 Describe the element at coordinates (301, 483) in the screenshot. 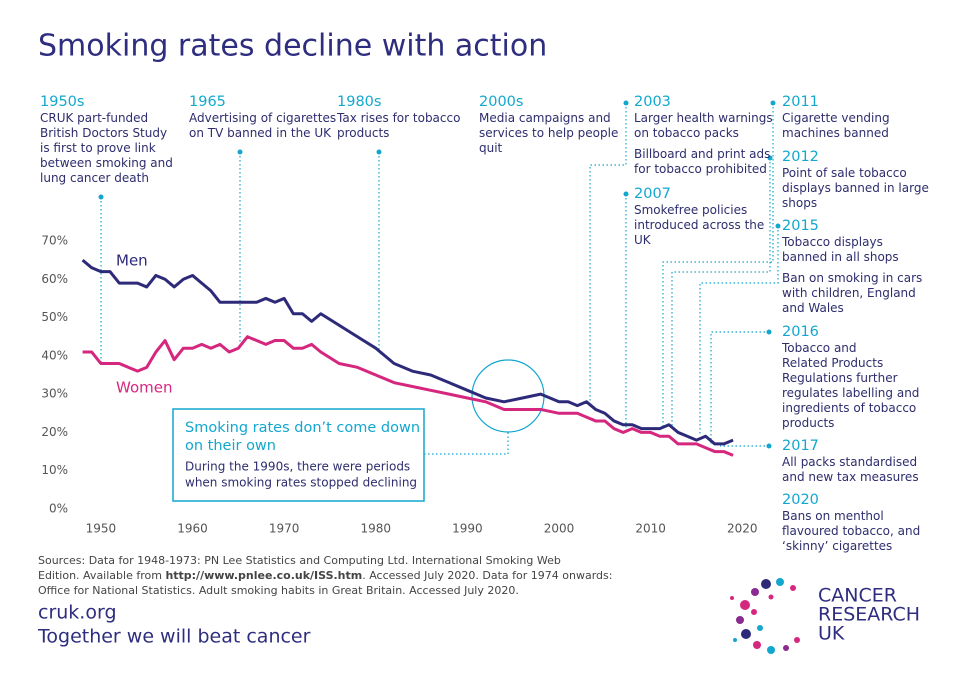

I see `callout-text: when smoking rates stopped declining` at that location.